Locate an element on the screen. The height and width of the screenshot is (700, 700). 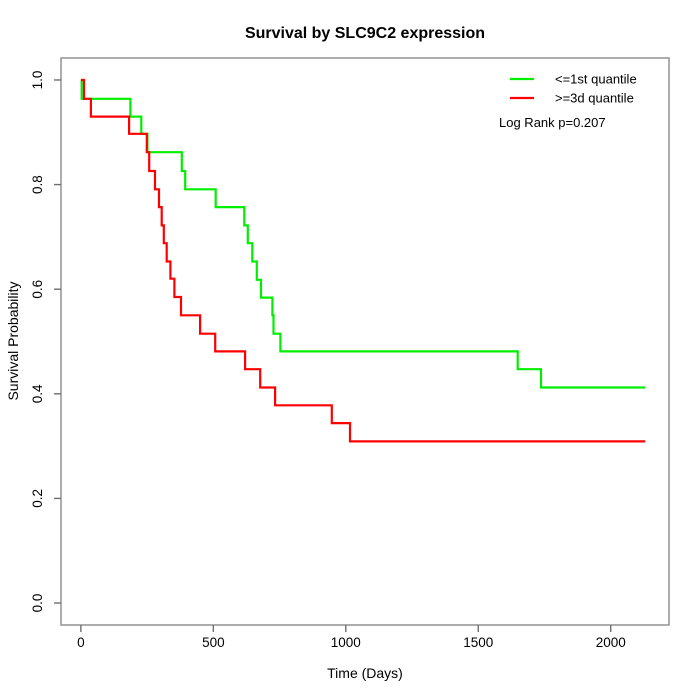
y-axis: 0.0 0.2 0.4 0.6 0.8 1.0 is located at coordinates (45, 342).